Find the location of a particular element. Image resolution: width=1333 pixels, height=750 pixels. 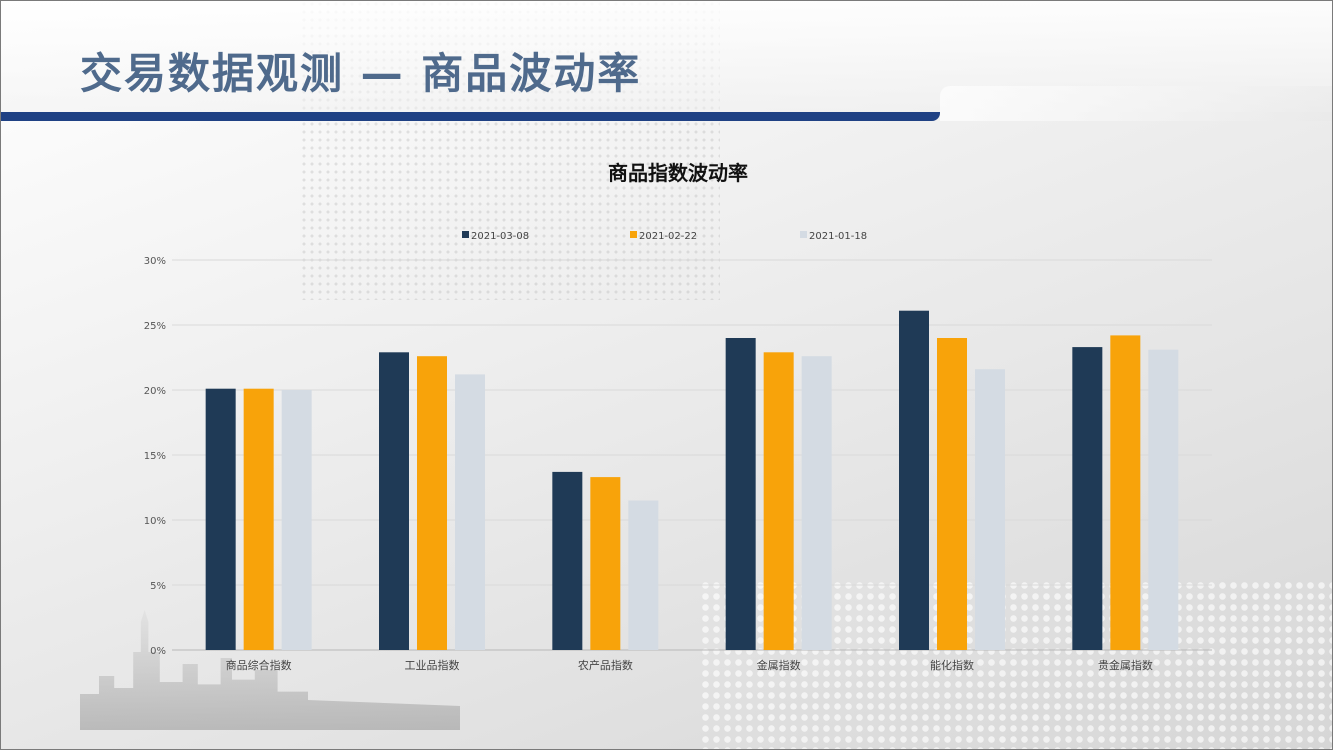

y-tick-label: 30% is located at coordinates (155, 261).